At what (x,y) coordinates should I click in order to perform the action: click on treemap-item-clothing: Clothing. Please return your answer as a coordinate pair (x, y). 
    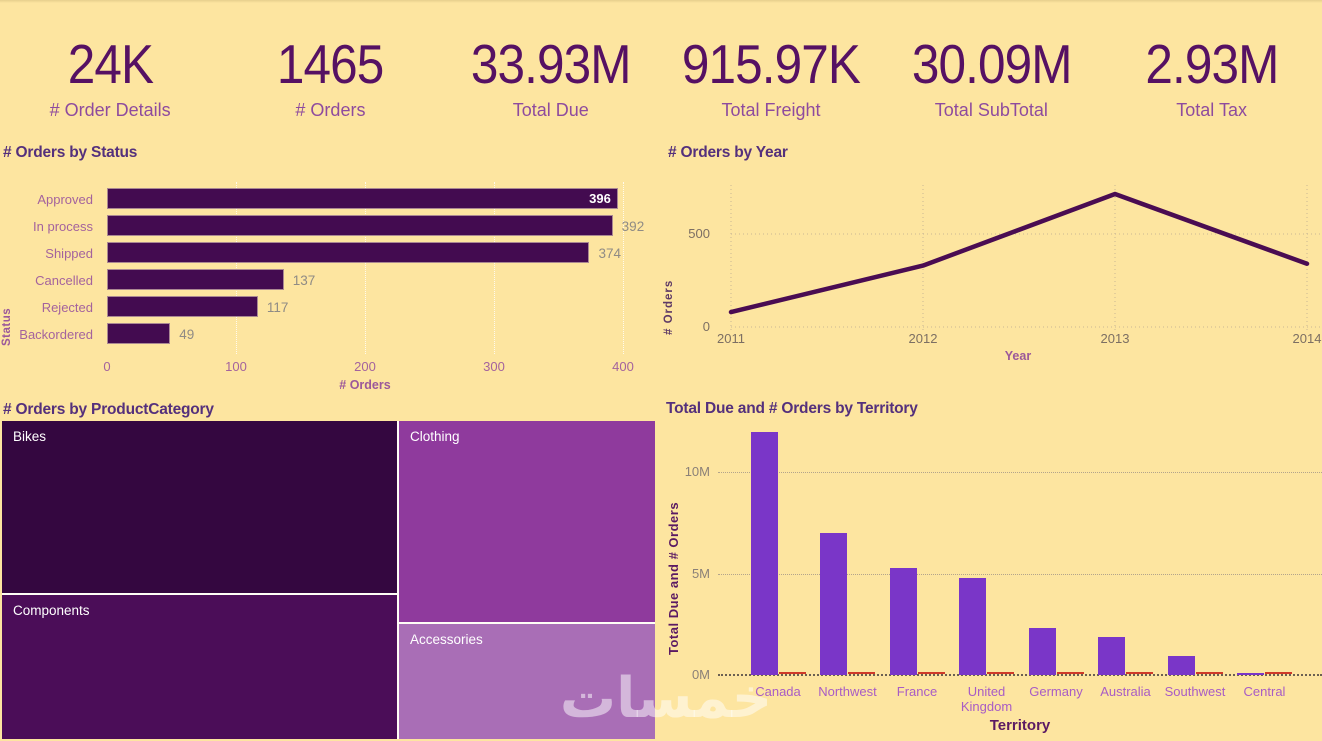
    Looking at the image, I should click on (527, 521).